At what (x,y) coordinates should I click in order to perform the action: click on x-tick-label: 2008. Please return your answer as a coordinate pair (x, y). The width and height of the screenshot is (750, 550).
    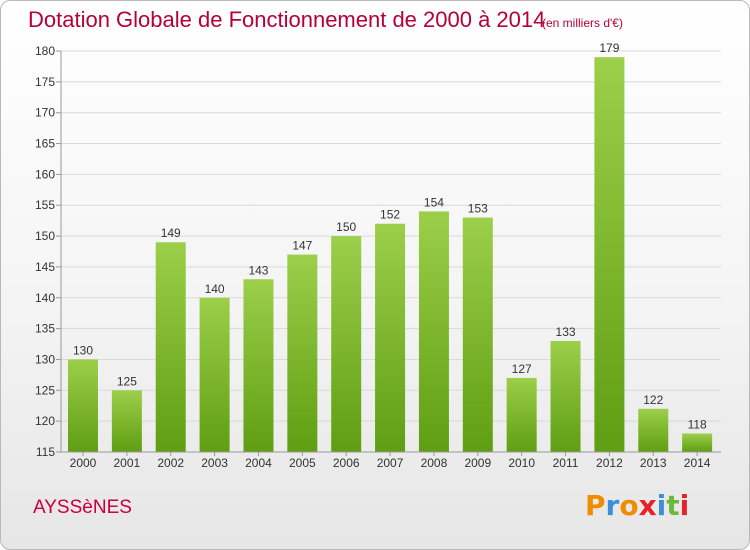
    Looking at the image, I should click on (434, 463).